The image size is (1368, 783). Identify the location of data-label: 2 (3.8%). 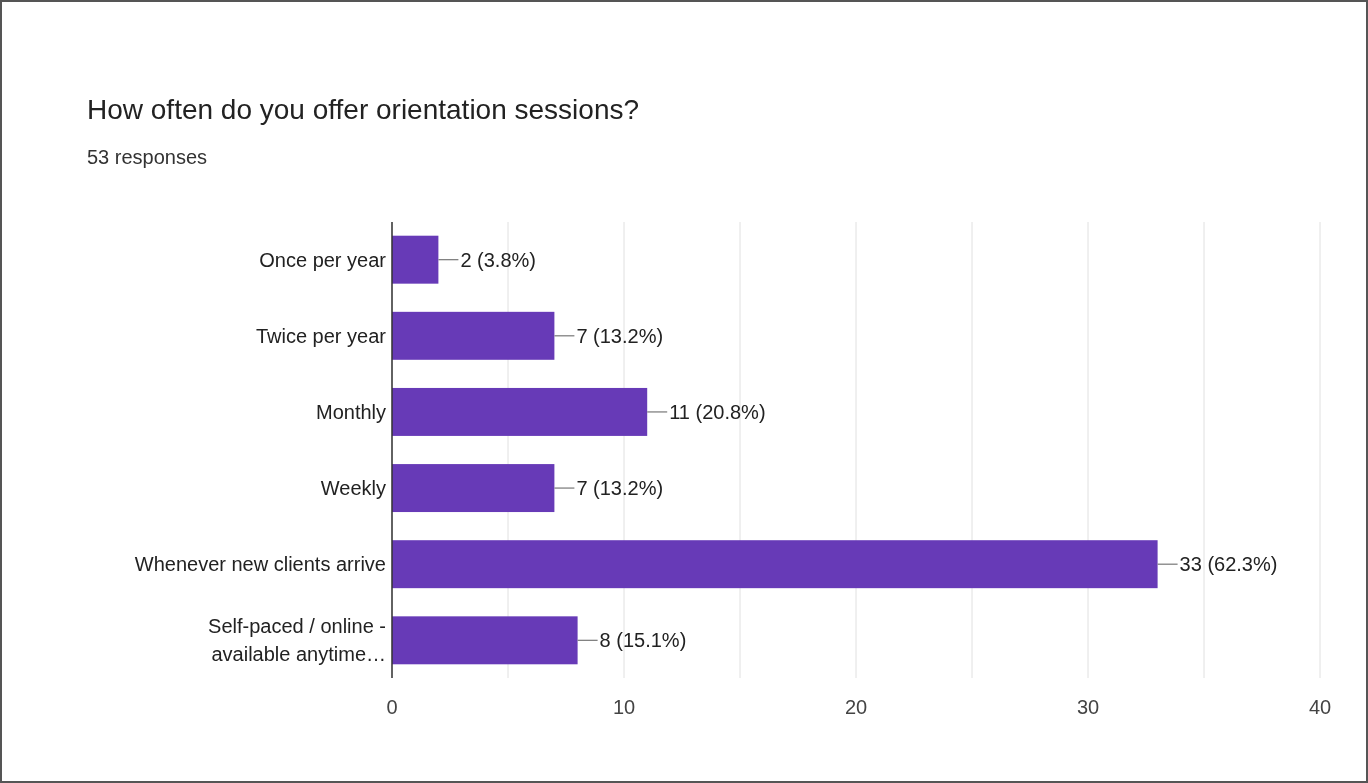
(498, 259).